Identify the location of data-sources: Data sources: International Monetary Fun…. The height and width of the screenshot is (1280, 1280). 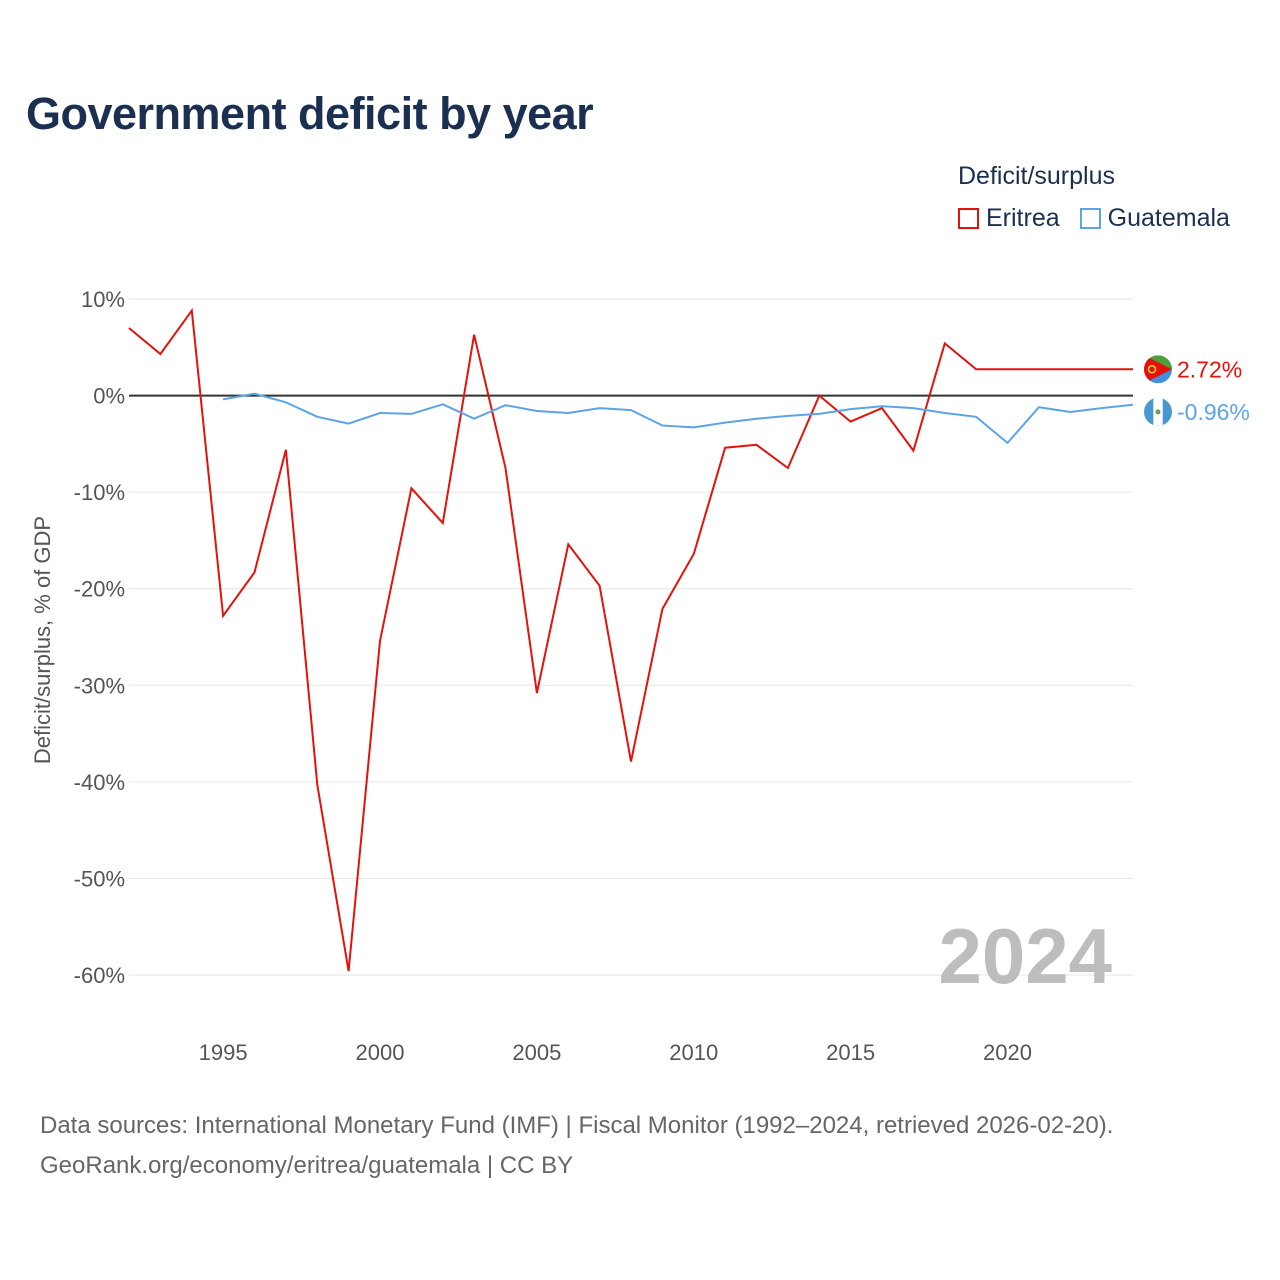
(576, 1146).